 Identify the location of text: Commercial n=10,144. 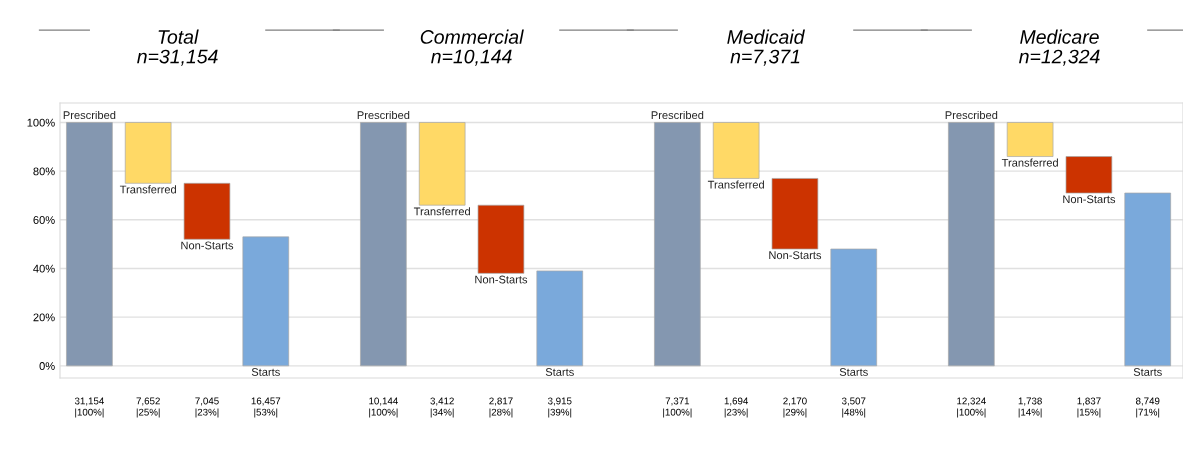
(472, 47).